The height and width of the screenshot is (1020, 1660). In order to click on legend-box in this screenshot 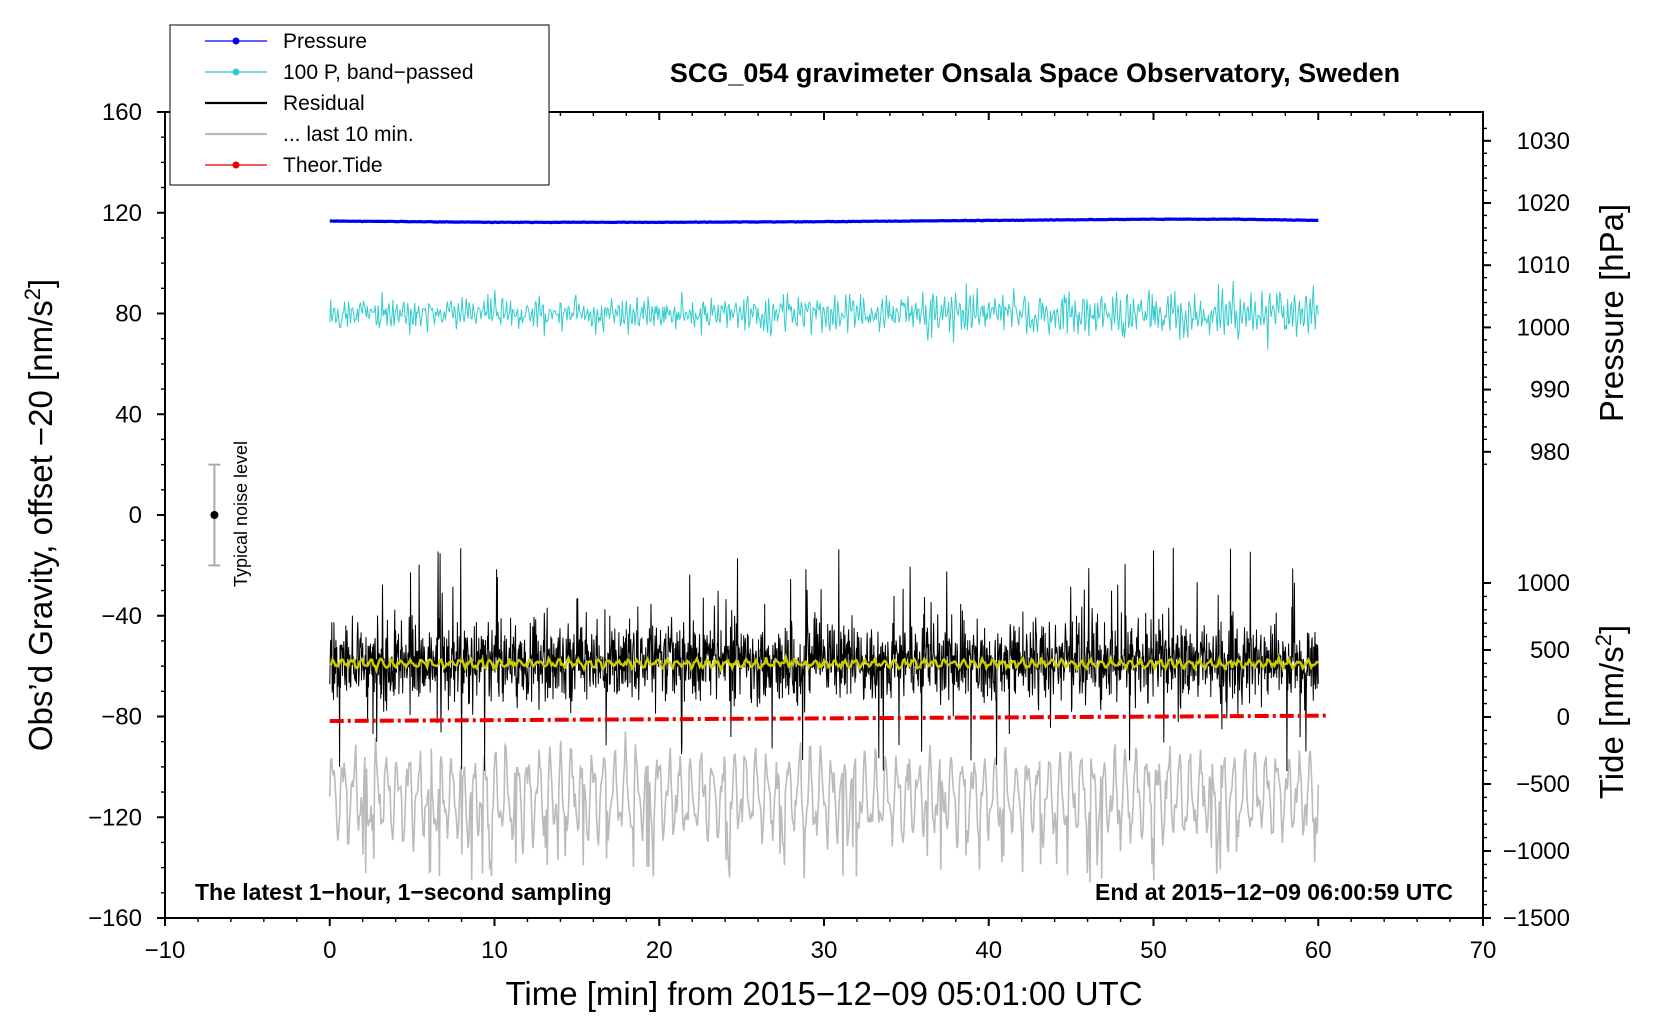, I will do `click(359, 105)`.